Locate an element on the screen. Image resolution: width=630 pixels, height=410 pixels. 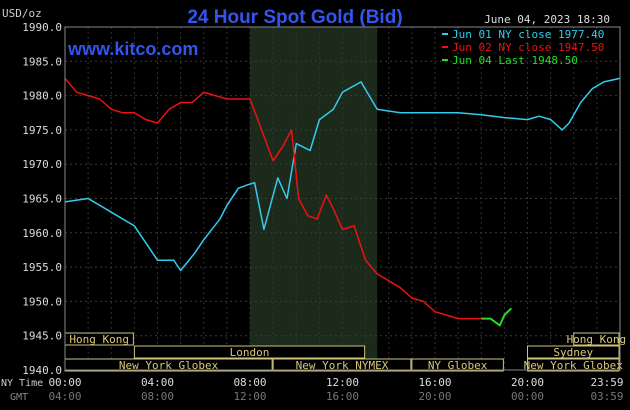
y-tick-label: 1985.0 is located at coordinates (42, 61).